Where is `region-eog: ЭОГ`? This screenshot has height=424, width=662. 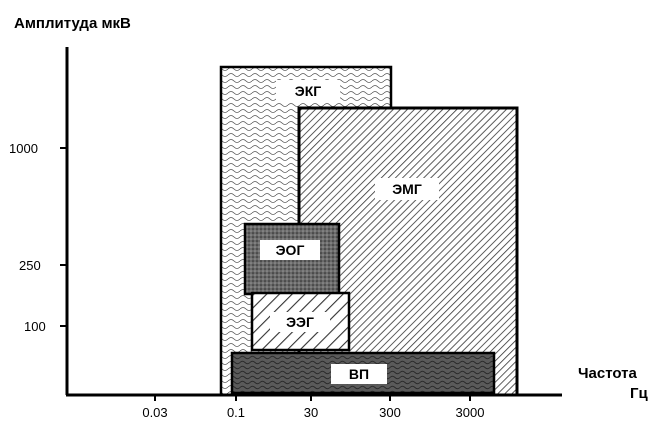
region-eog: ЭОГ is located at coordinates (292, 259).